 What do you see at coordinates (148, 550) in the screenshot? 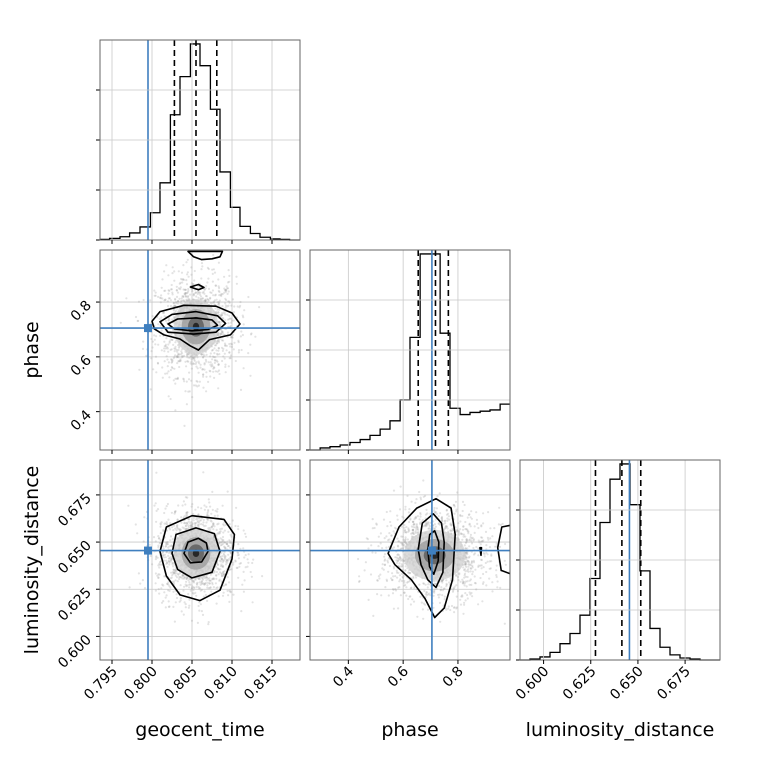
I see `injection-marker` at bounding box center [148, 550].